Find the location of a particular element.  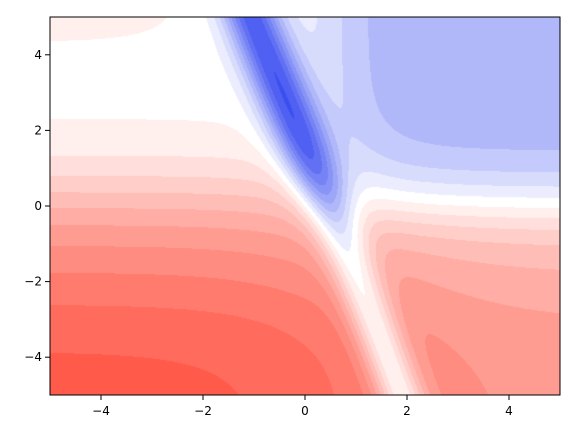

y-tick-label: −4 is located at coordinates (33, 357).